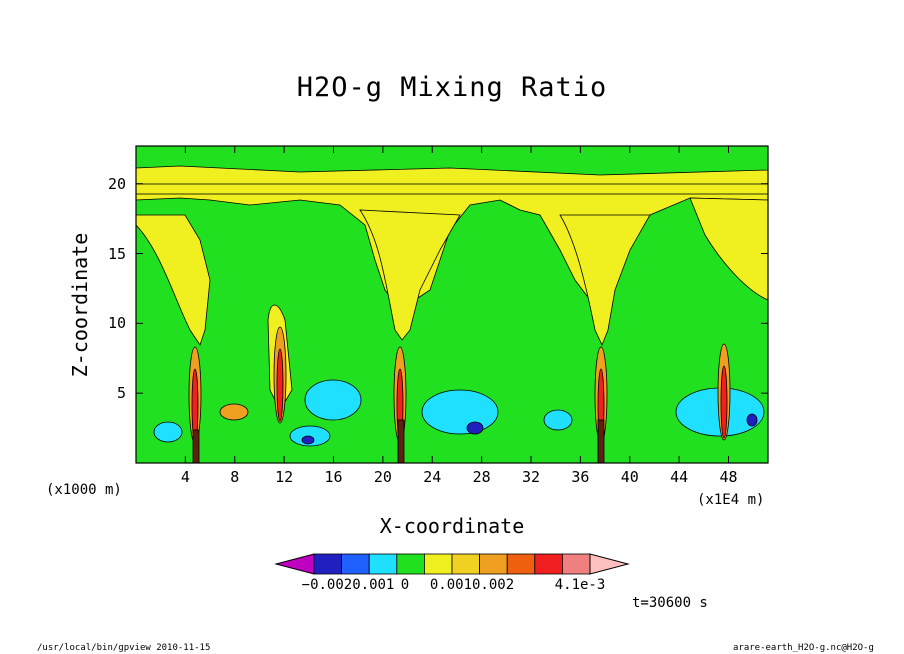 The image size is (904, 654). What do you see at coordinates (121, 393) in the screenshot?
I see `y-tick-label: 5` at bounding box center [121, 393].